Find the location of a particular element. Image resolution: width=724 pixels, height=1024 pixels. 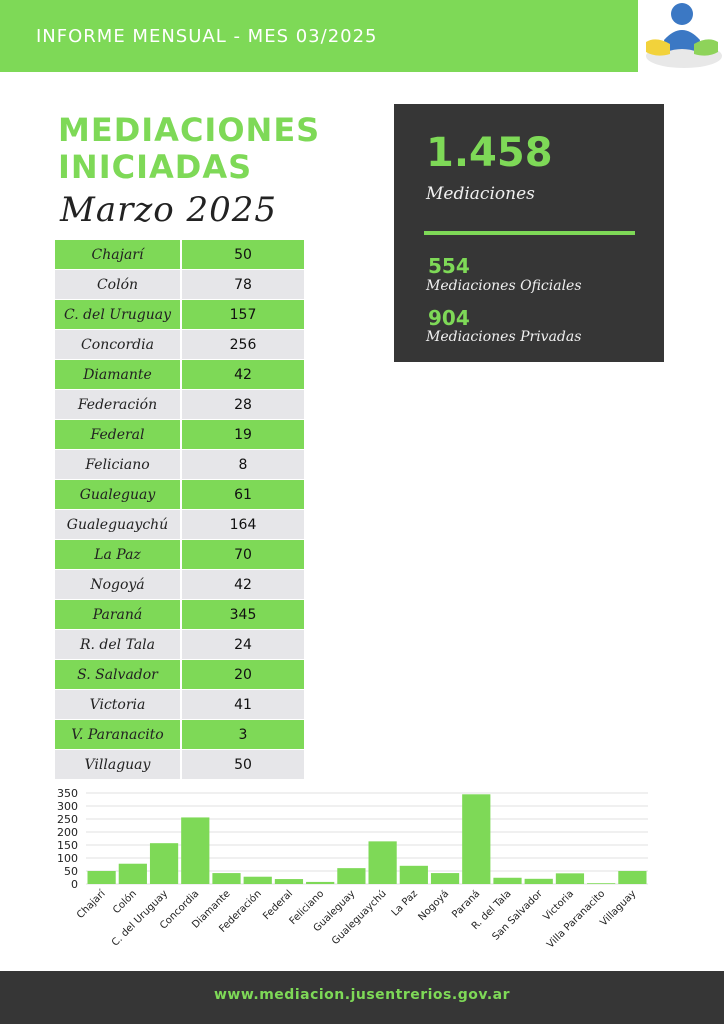

department-count: 345 is located at coordinates (242, 614).